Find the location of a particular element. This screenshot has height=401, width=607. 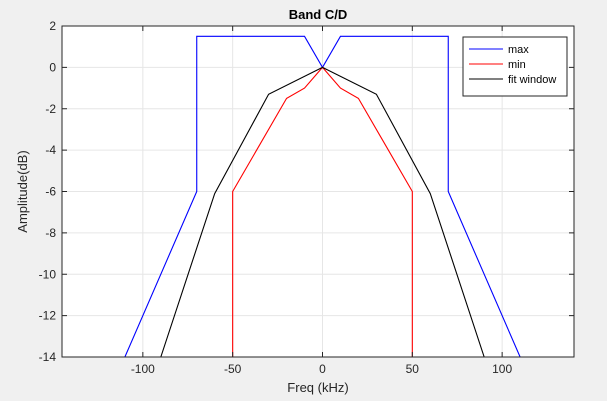

y-tick-label: -4 is located at coordinates (50, 150).